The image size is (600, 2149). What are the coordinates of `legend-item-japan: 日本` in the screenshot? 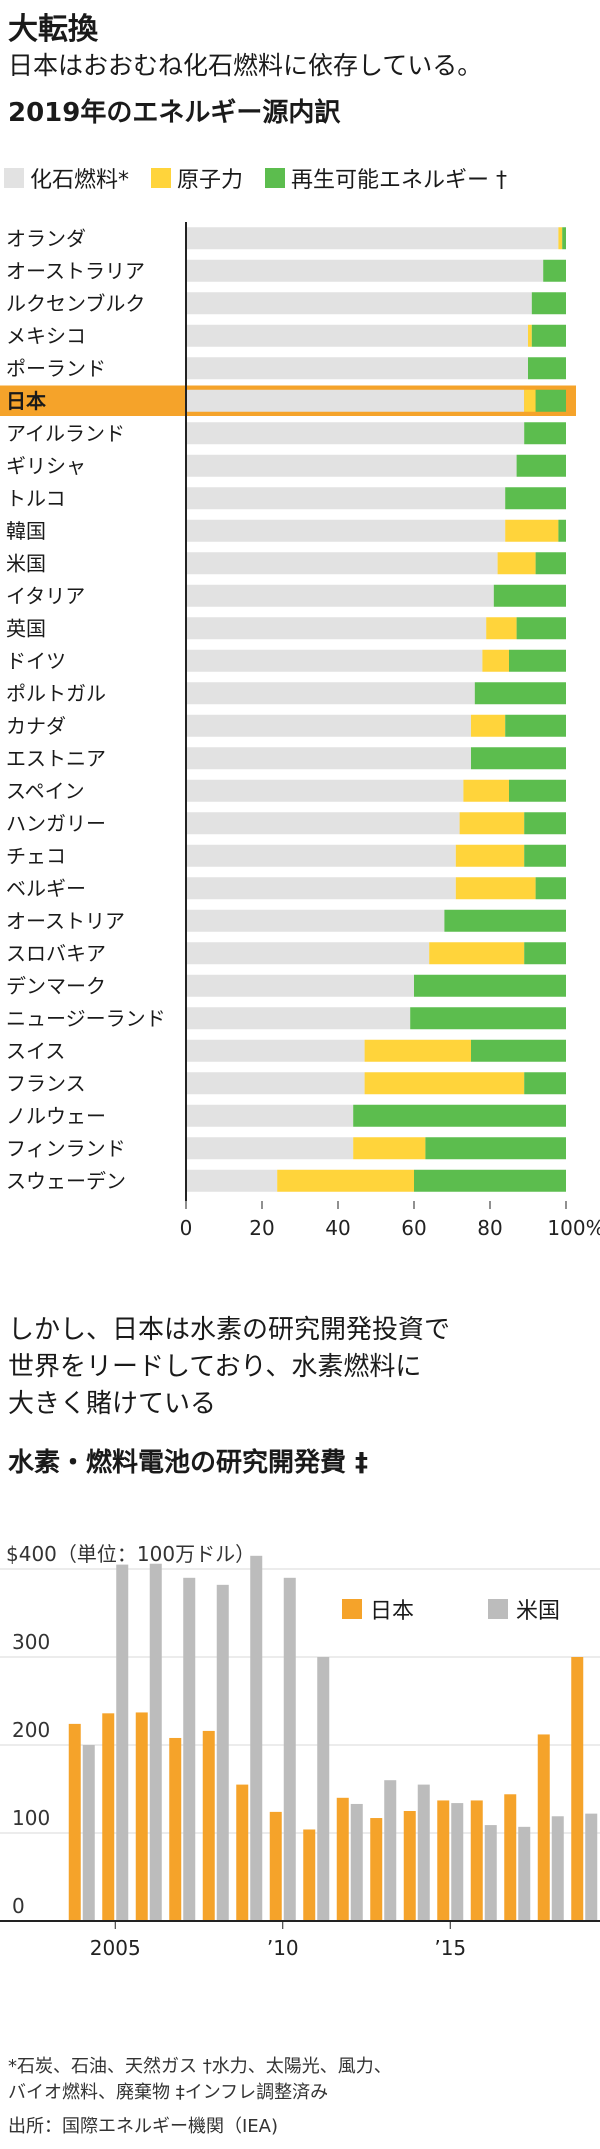 It's located at (378, 1609).